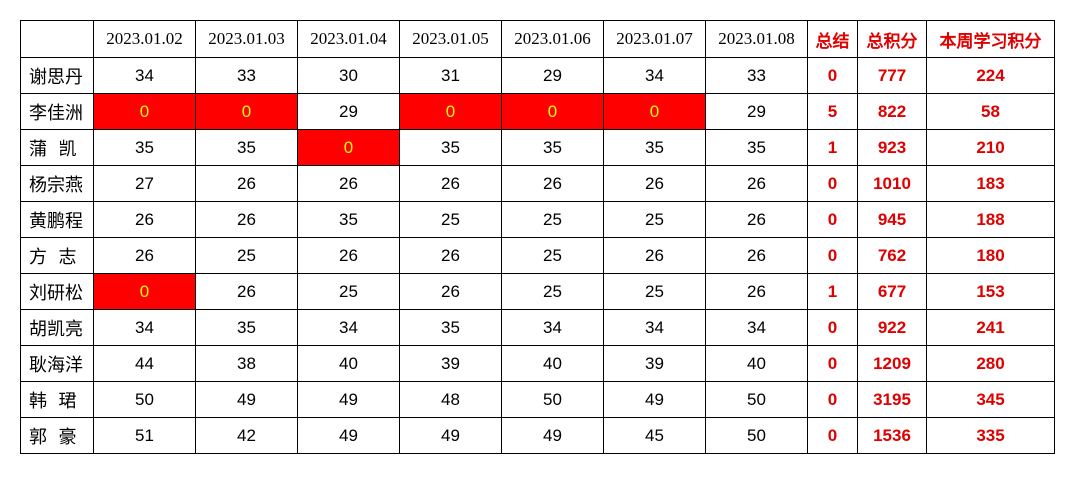 This screenshot has height=483, width=1078. What do you see at coordinates (832, 291) in the screenshot?
I see `score-cell: 1` at bounding box center [832, 291].